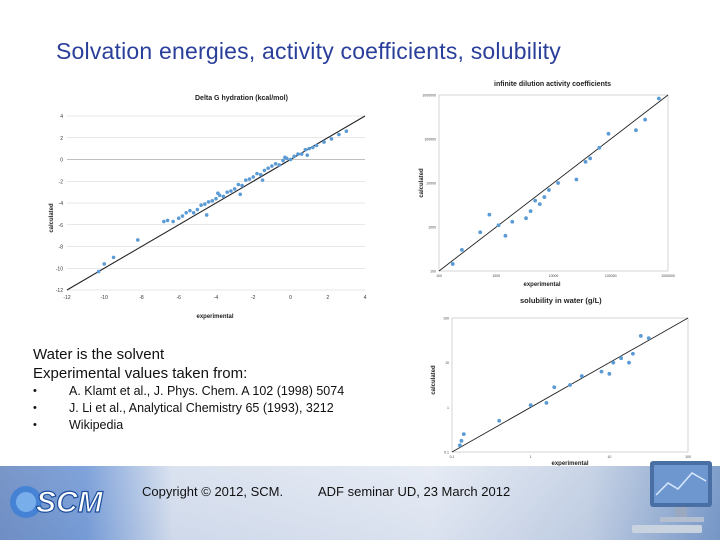  Describe the element at coordinates (446, 453) in the screenshot. I see `chart3-ytick: 0.1` at that location.